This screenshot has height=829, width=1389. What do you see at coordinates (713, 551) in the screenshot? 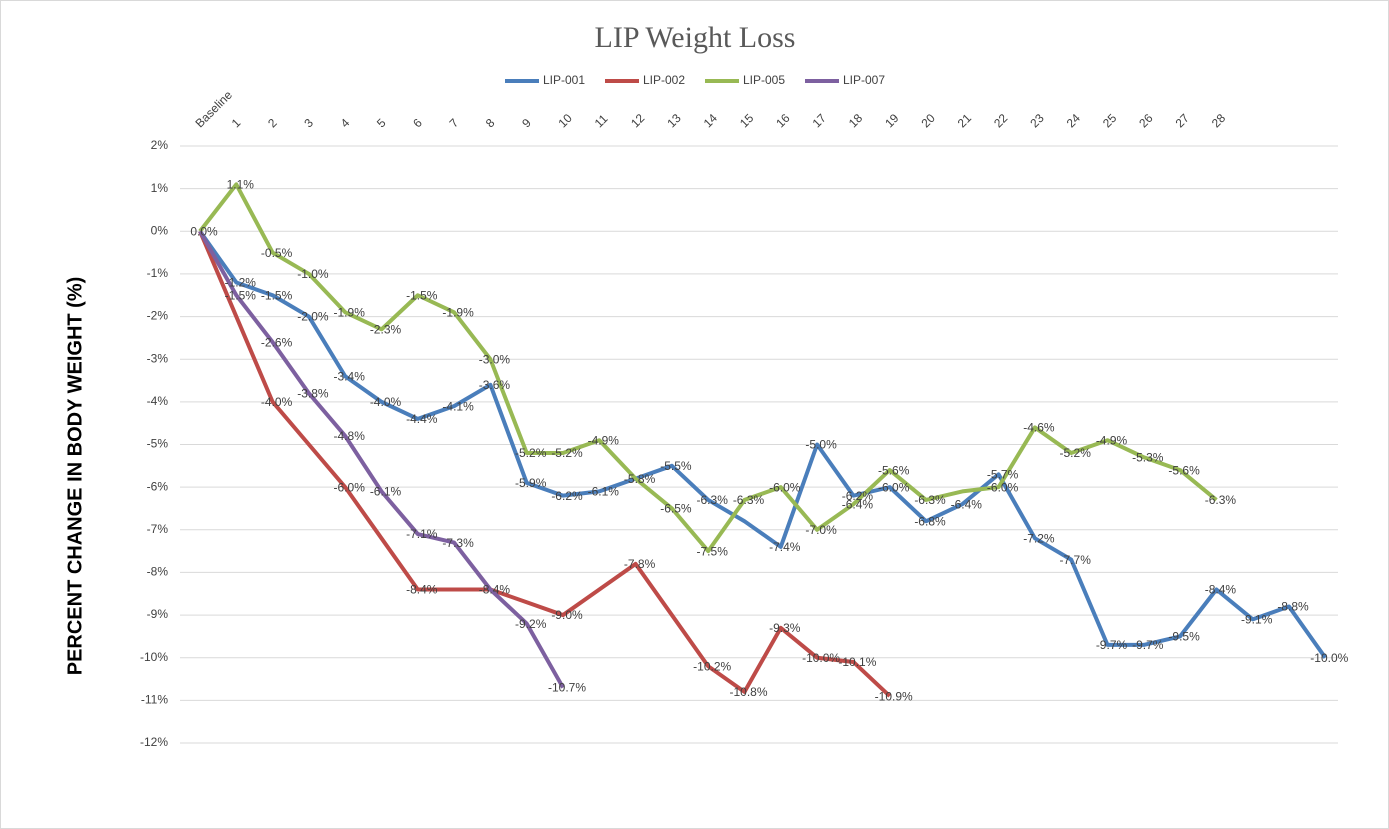
I see `data-label: -7.5%` at bounding box center [713, 551].